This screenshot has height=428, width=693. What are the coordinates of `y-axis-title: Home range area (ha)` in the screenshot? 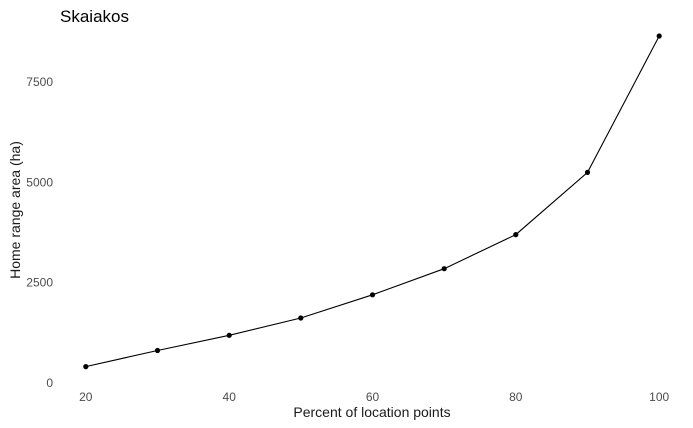 It's located at (15, 210).